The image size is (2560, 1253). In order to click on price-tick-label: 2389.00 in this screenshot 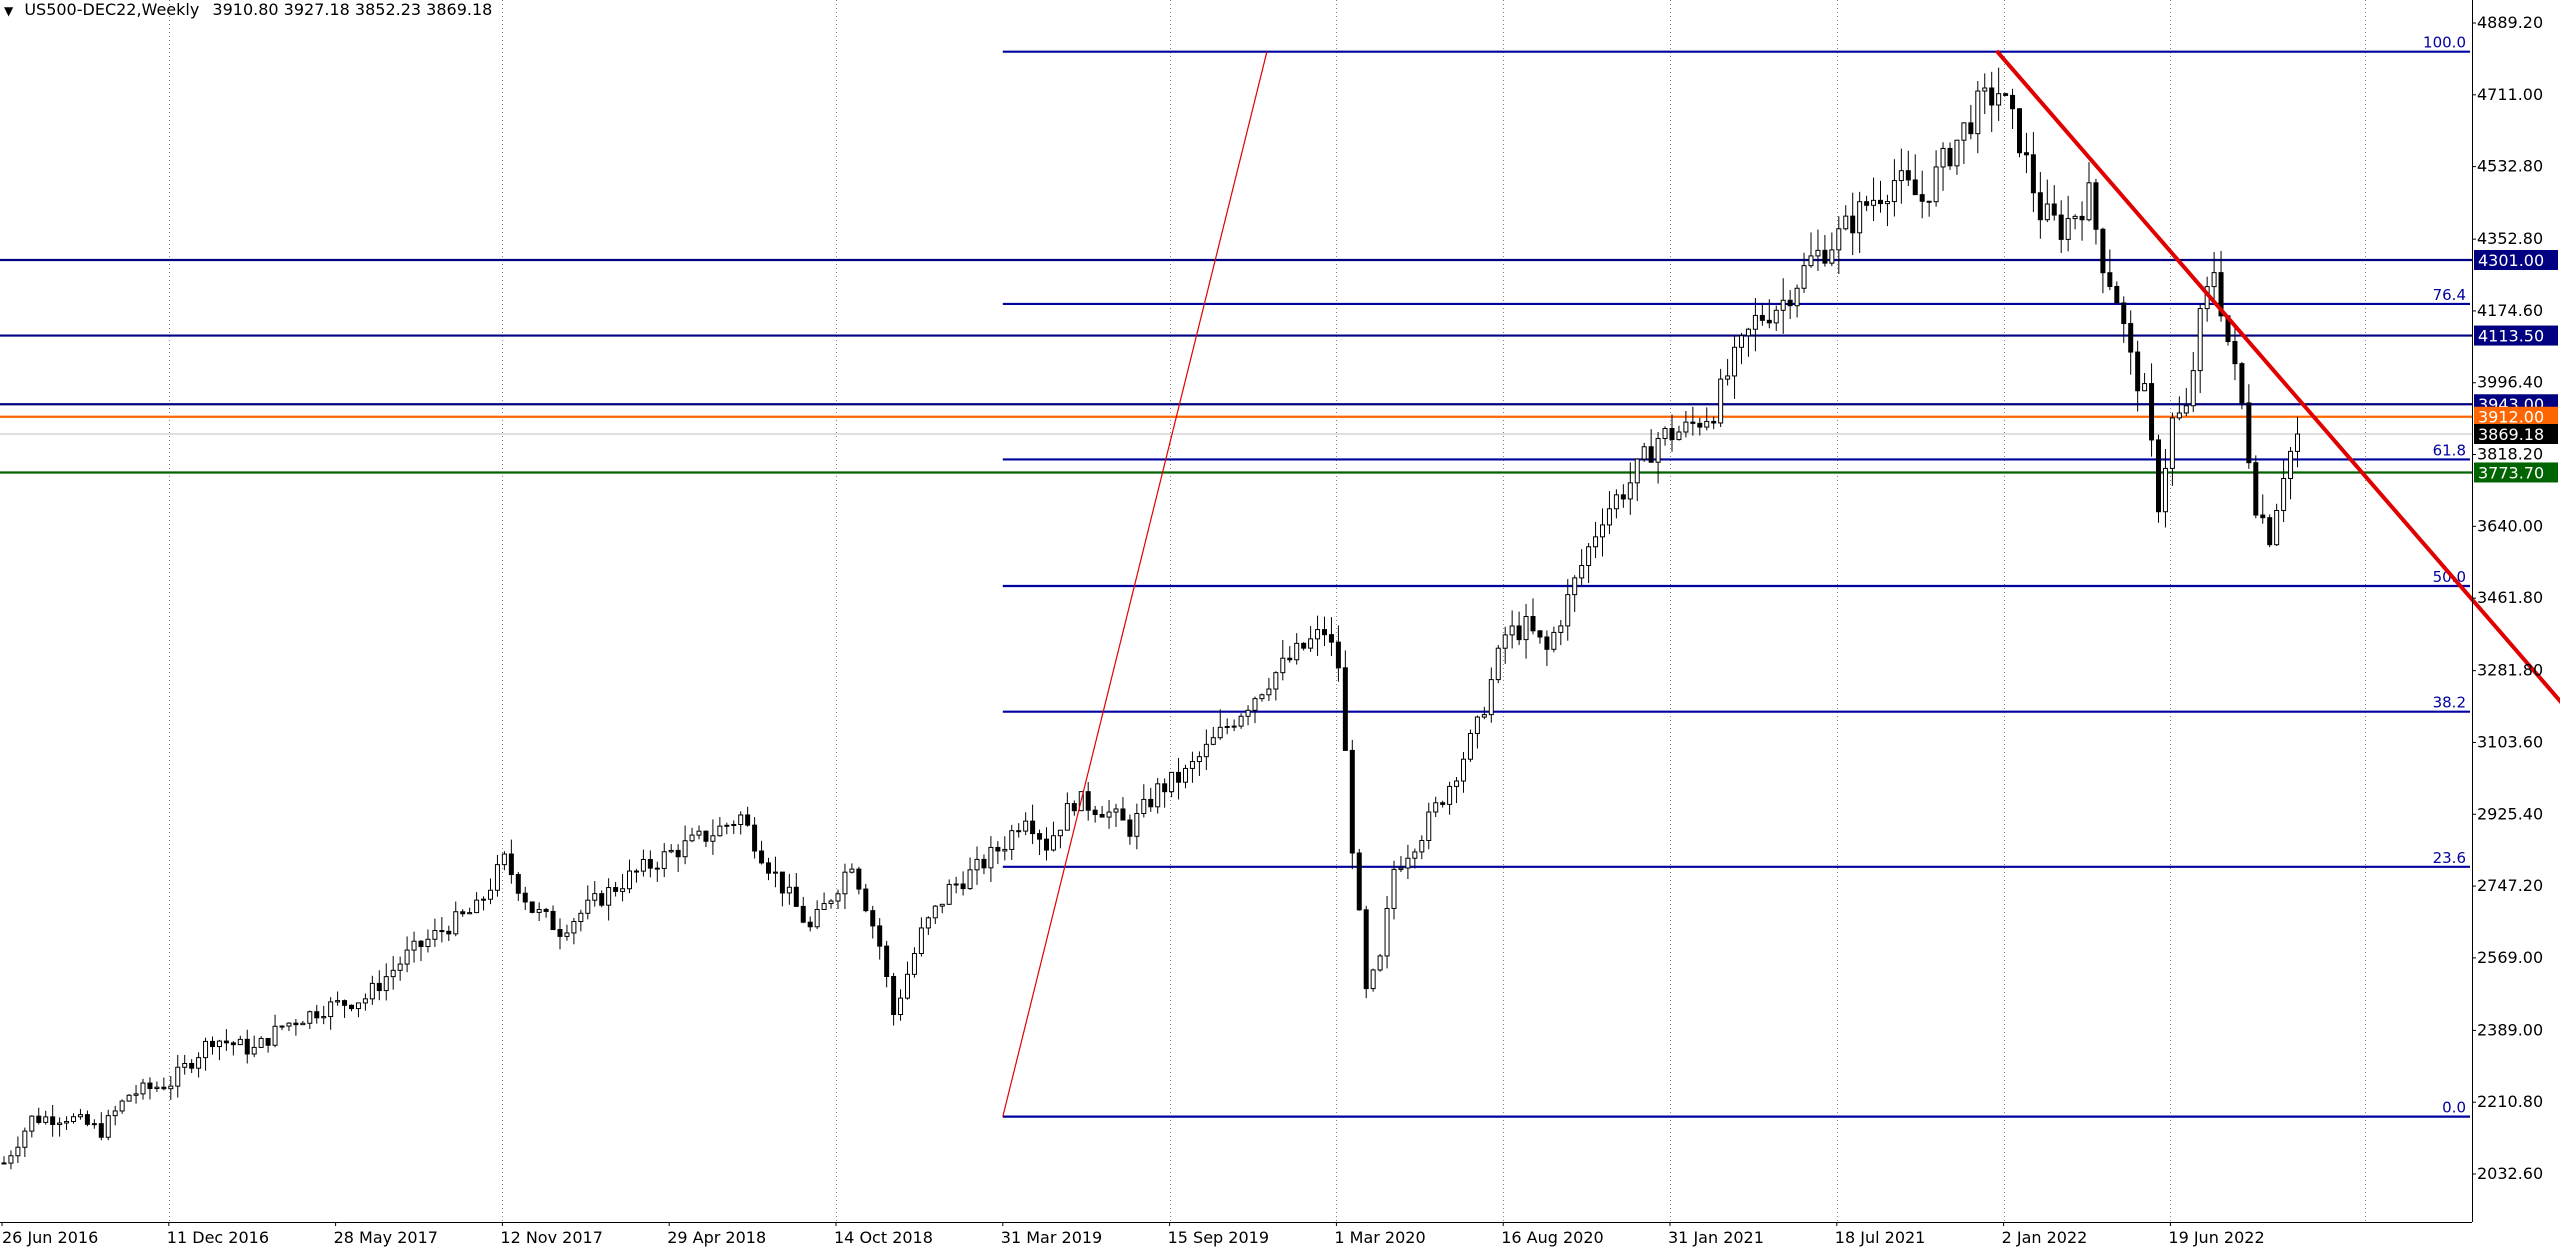, I will do `click(2510, 1029)`.